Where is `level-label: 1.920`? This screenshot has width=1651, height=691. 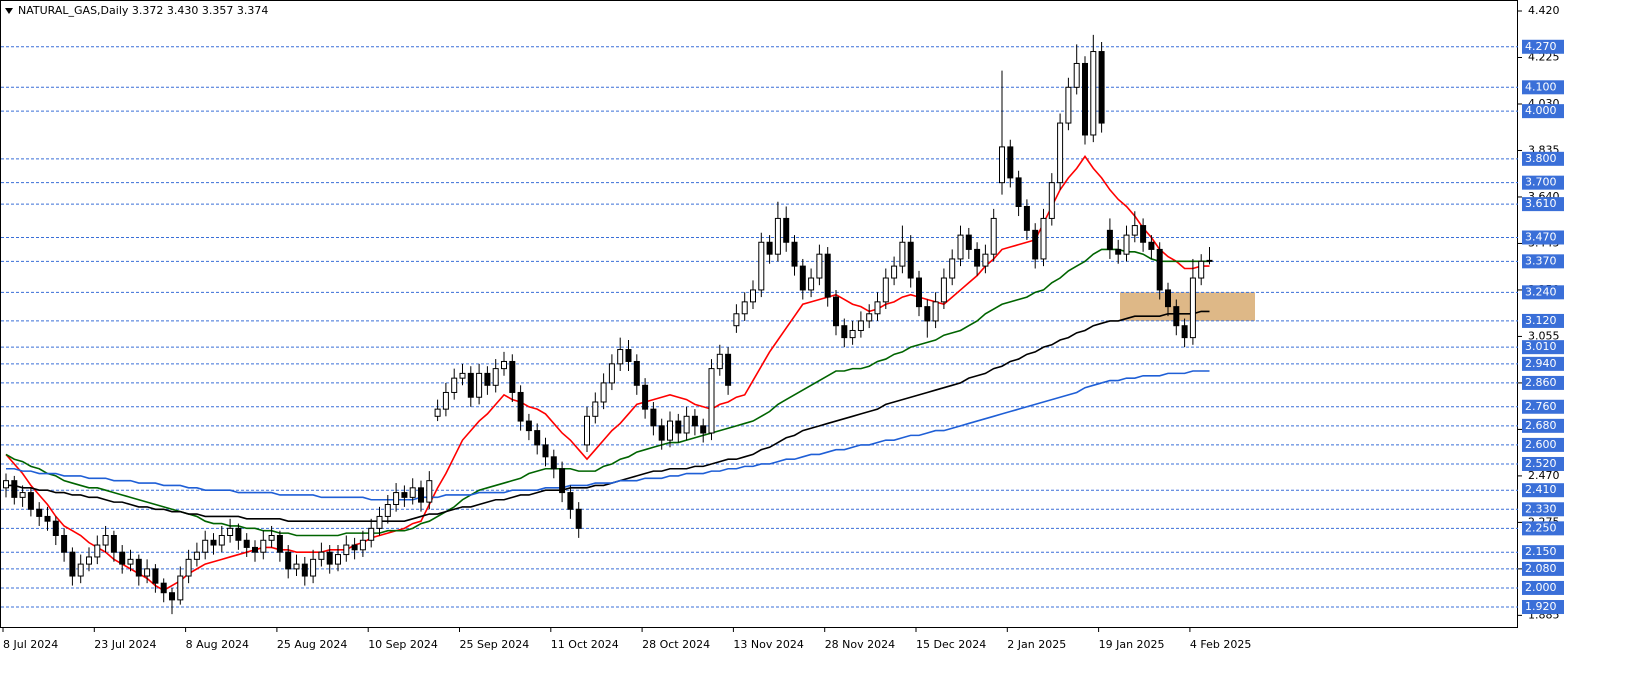 level-label: 1.920 is located at coordinates (1541, 606).